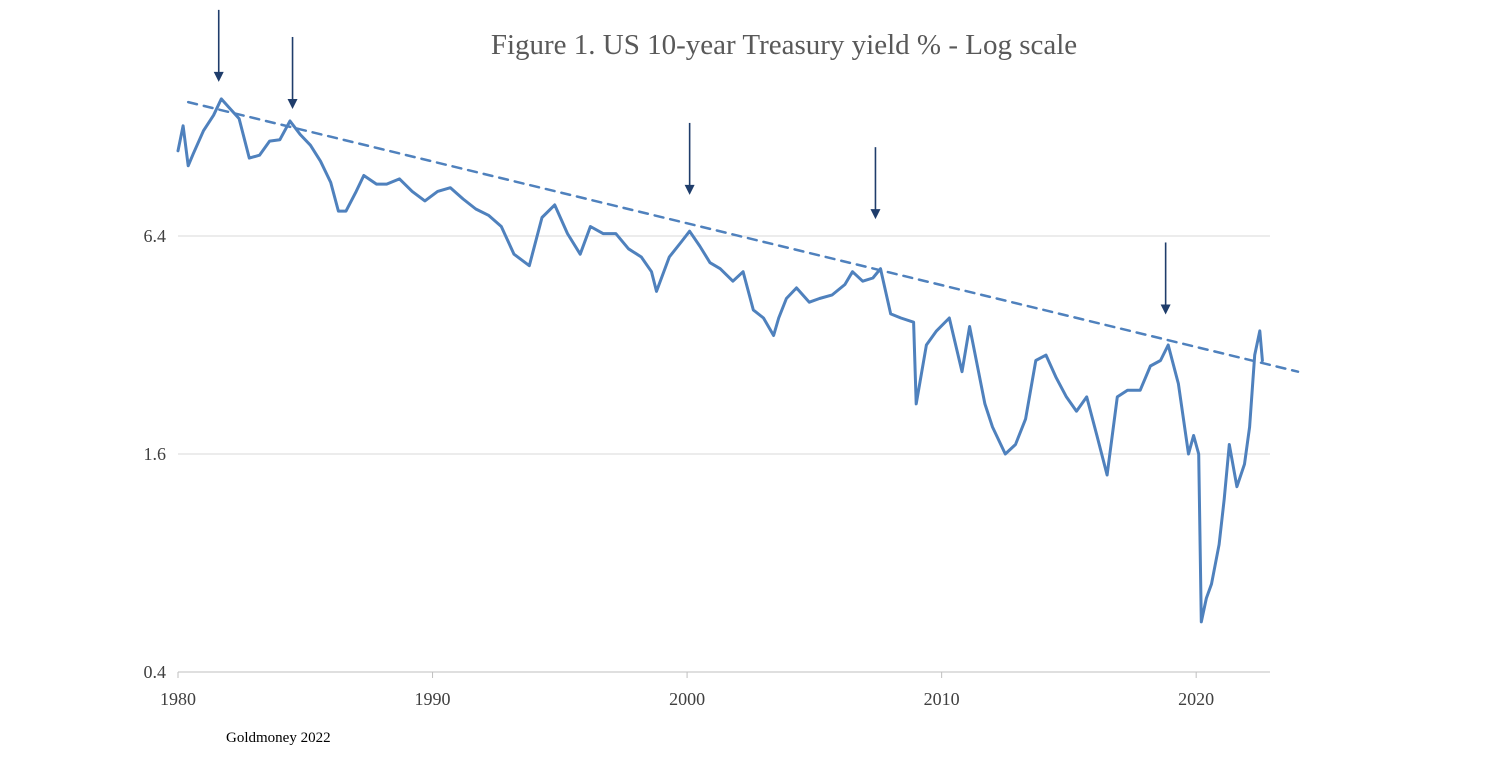 Image resolution: width=1498 pixels, height=757 pixels. What do you see at coordinates (278, 738) in the screenshot?
I see `source-label: Goldmoney 2022` at bounding box center [278, 738].